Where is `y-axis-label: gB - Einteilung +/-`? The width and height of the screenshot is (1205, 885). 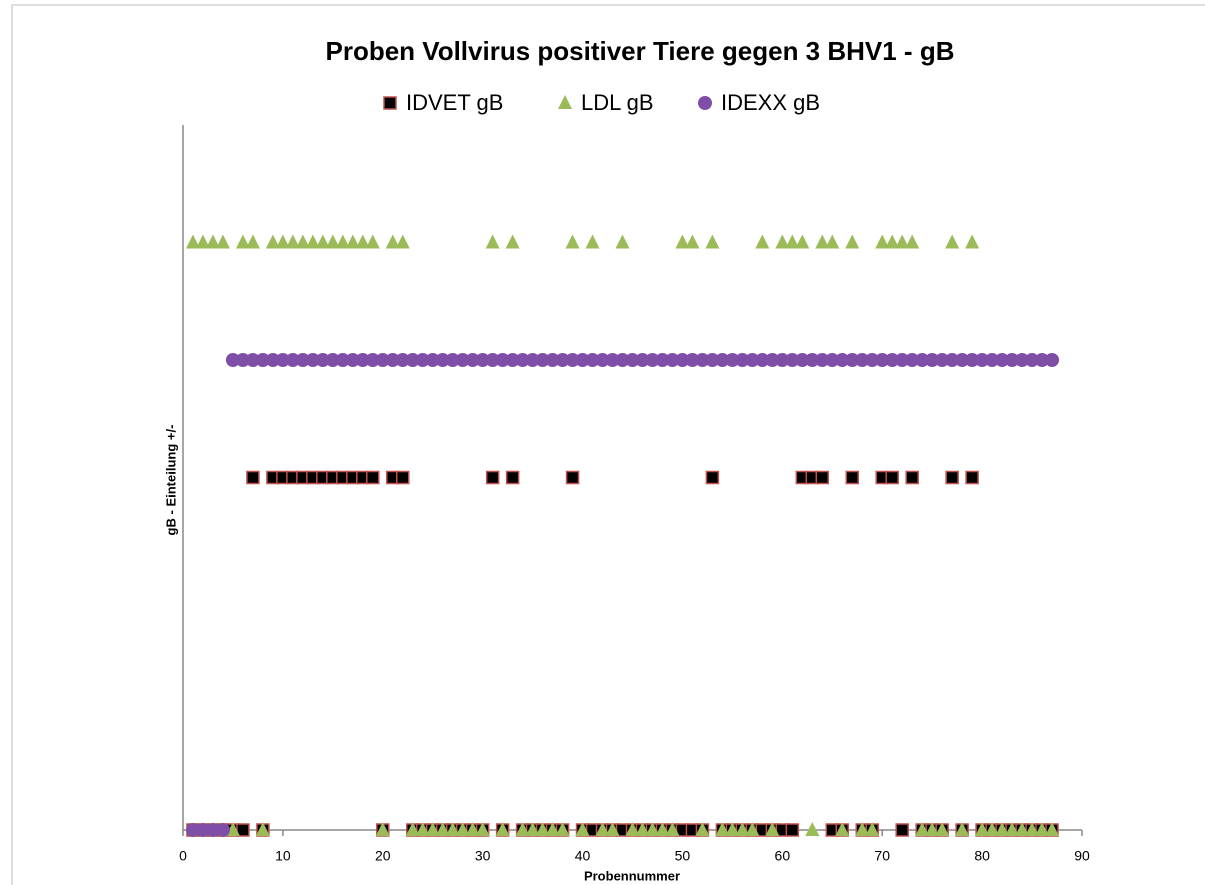
y-axis-label: gB - Einteilung +/- is located at coordinates (170, 480).